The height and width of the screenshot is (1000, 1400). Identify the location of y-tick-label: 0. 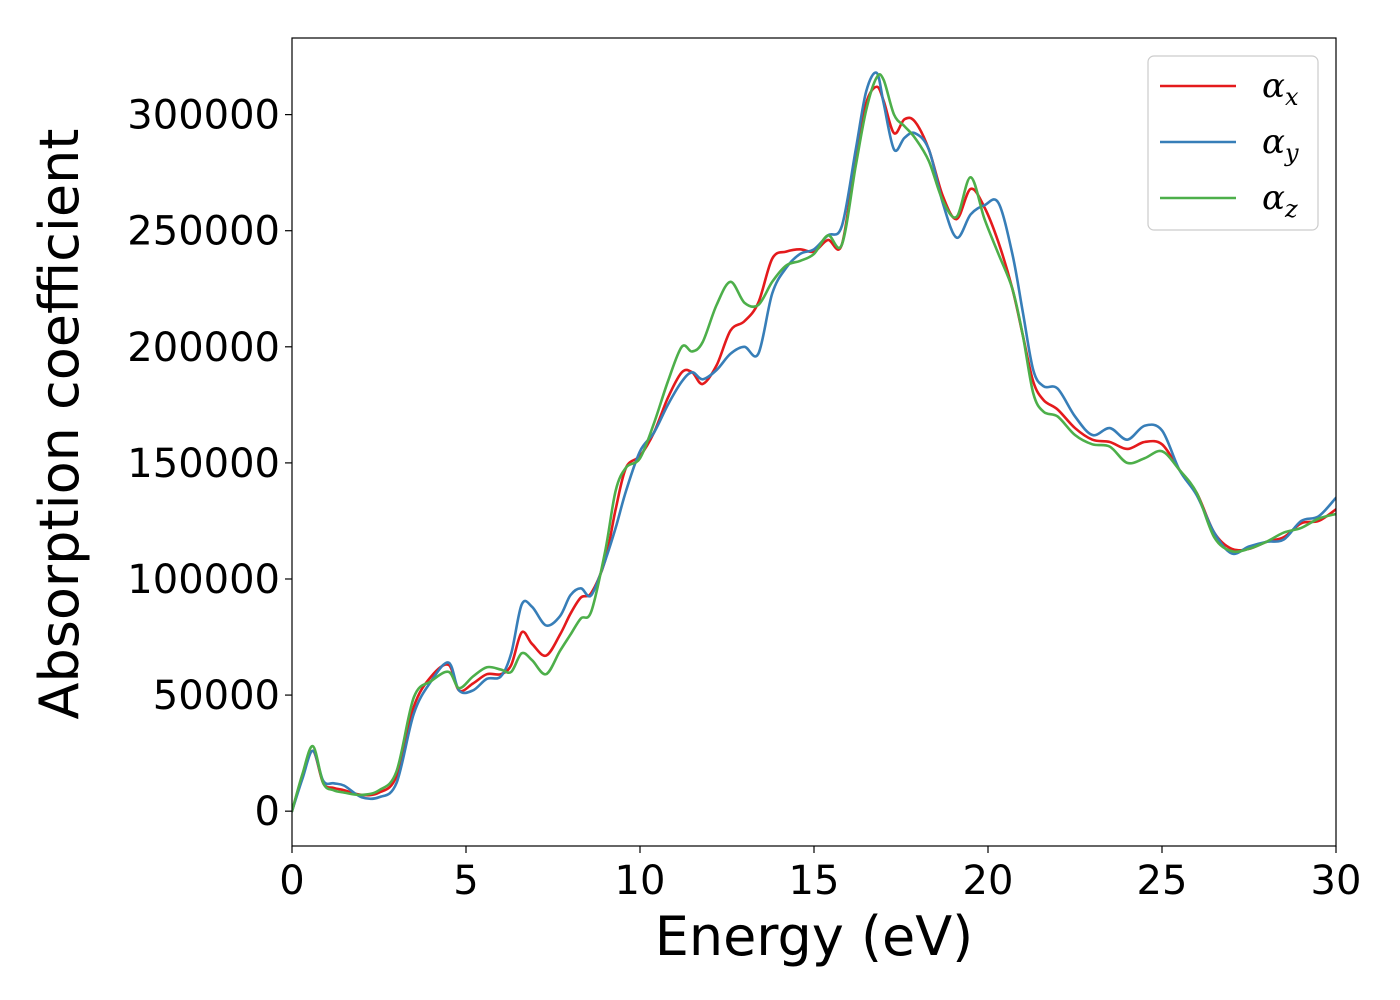
(267, 812).